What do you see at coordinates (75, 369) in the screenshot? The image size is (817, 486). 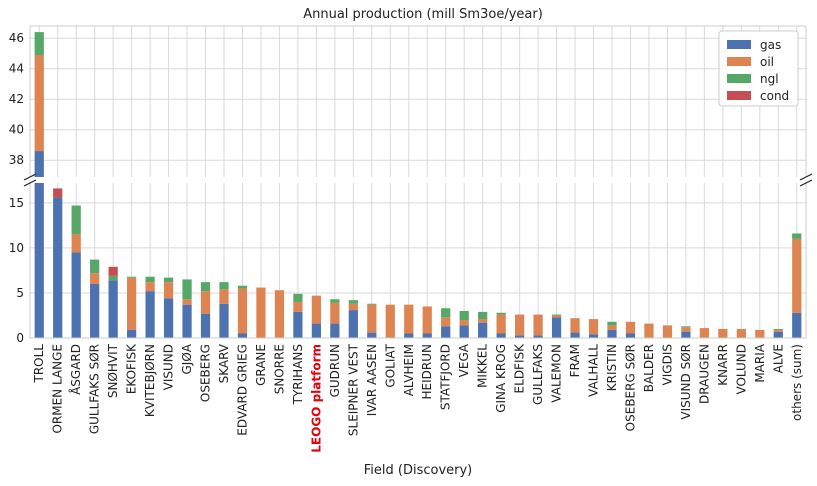 I see `x-tick-label: ÅSGARD` at bounding box center [75, 369].